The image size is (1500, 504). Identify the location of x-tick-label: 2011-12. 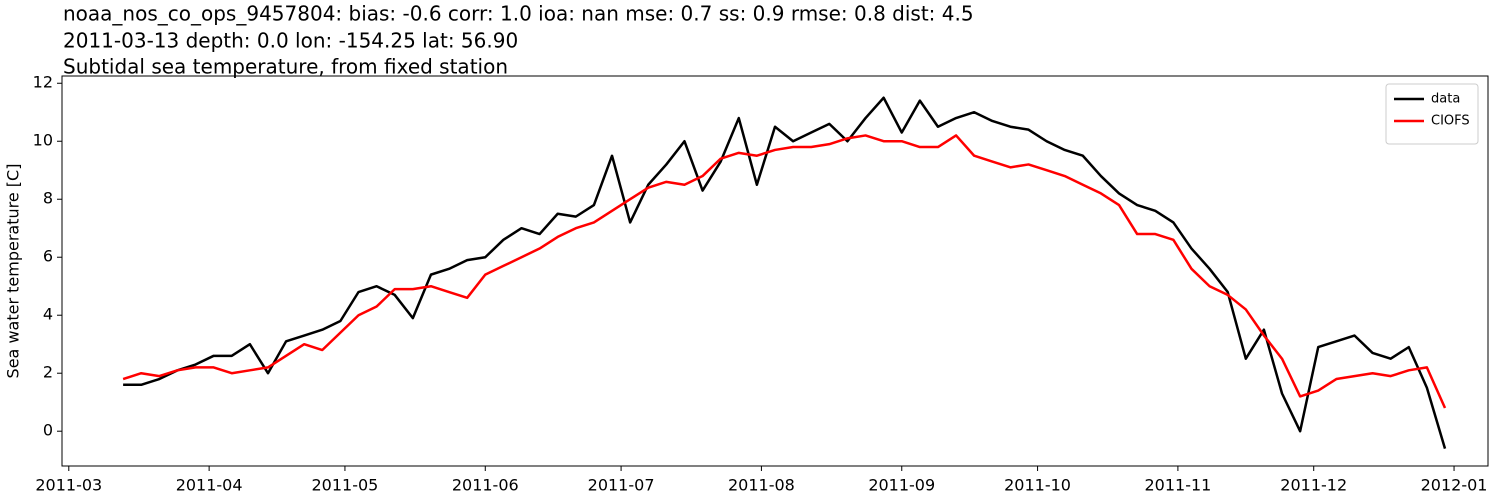
(1313, 485).